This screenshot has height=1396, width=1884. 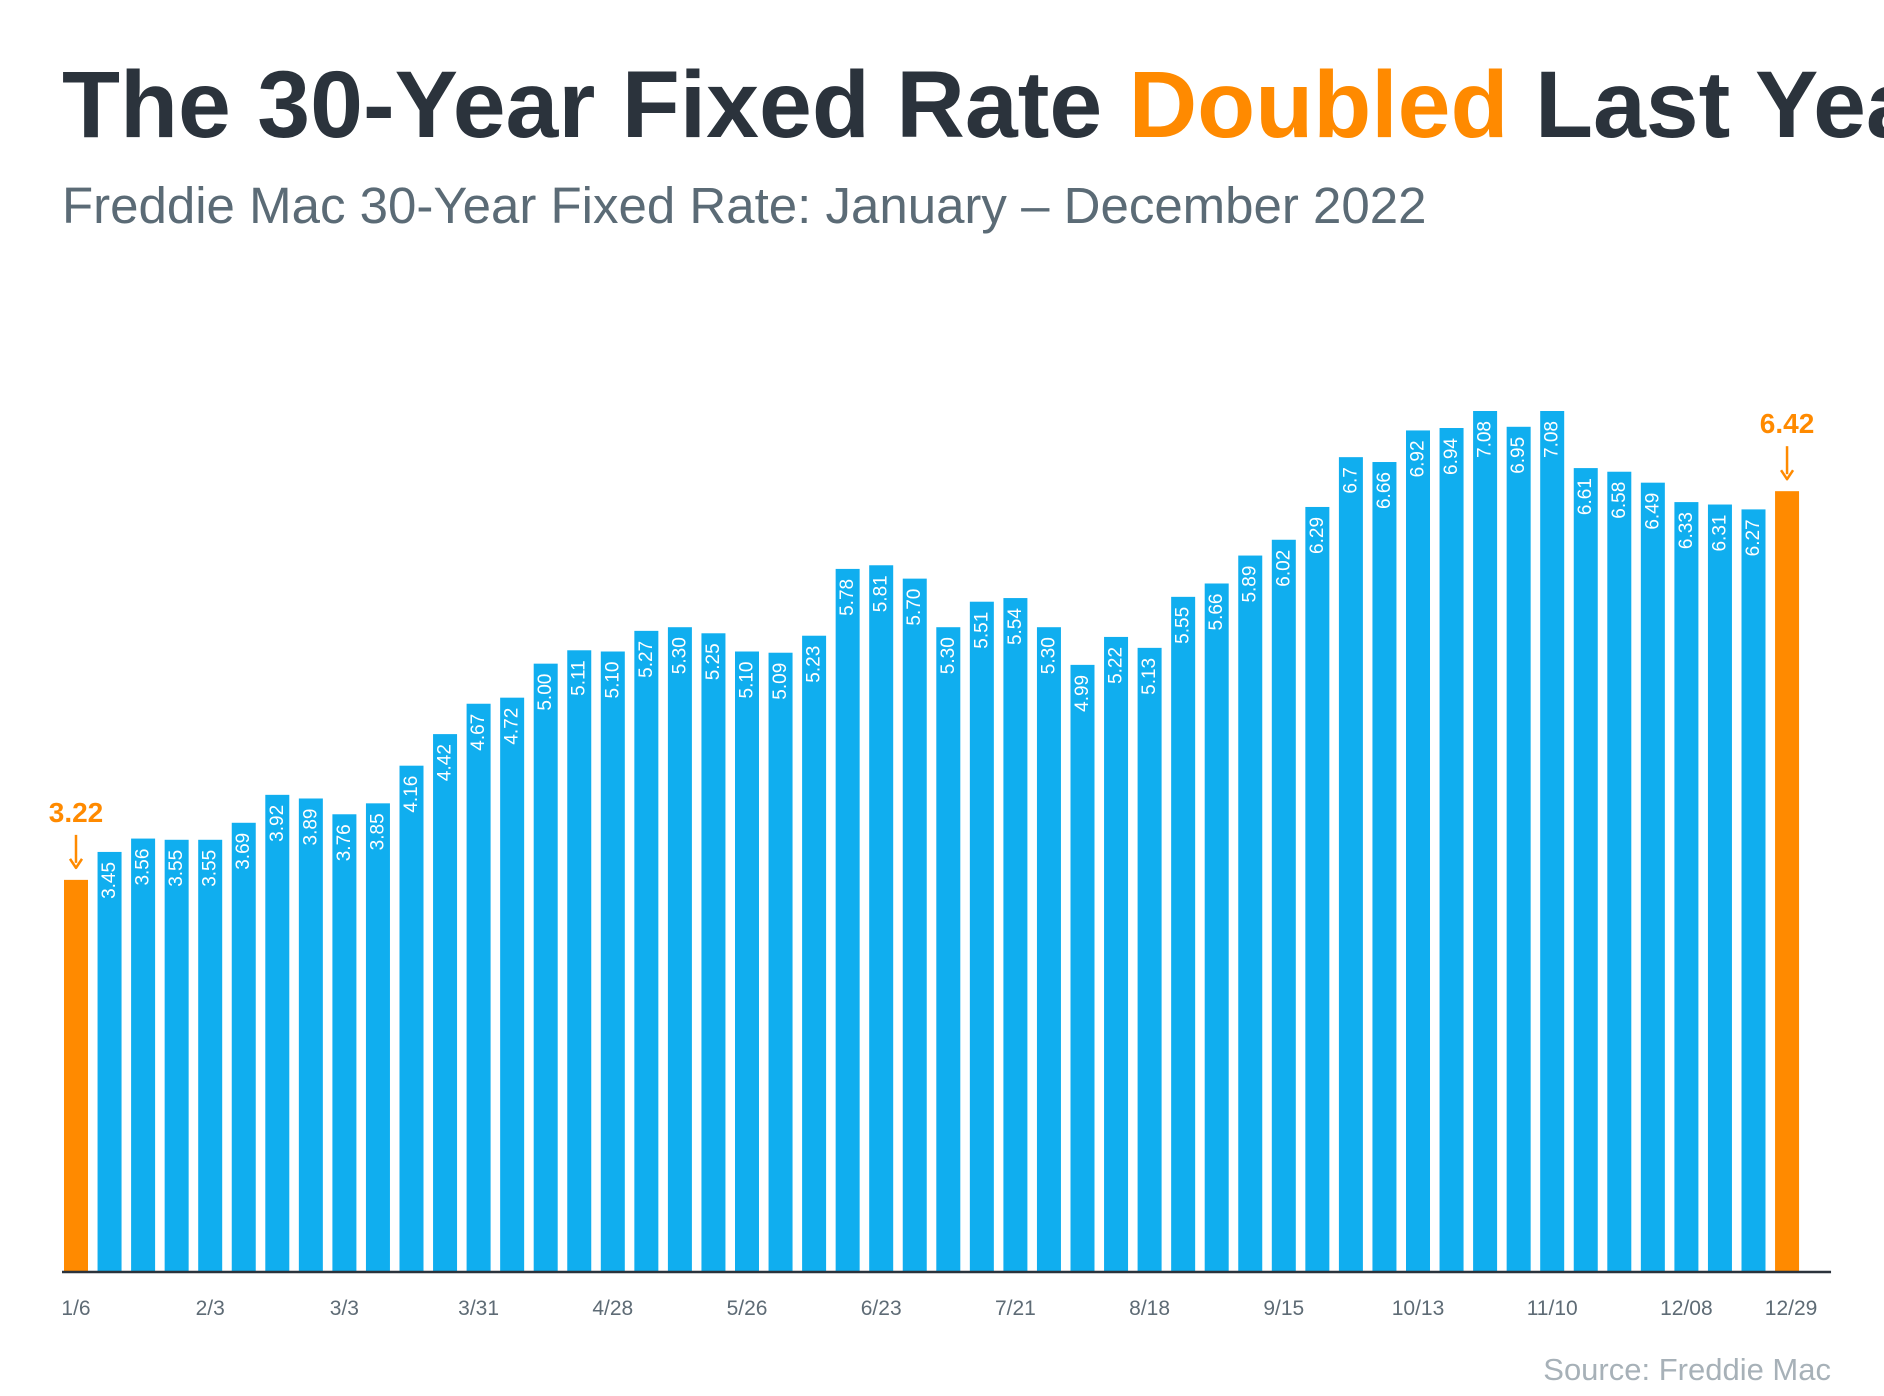 I want to click on bar-value-label: 5.81, so click(x=881, y=593).